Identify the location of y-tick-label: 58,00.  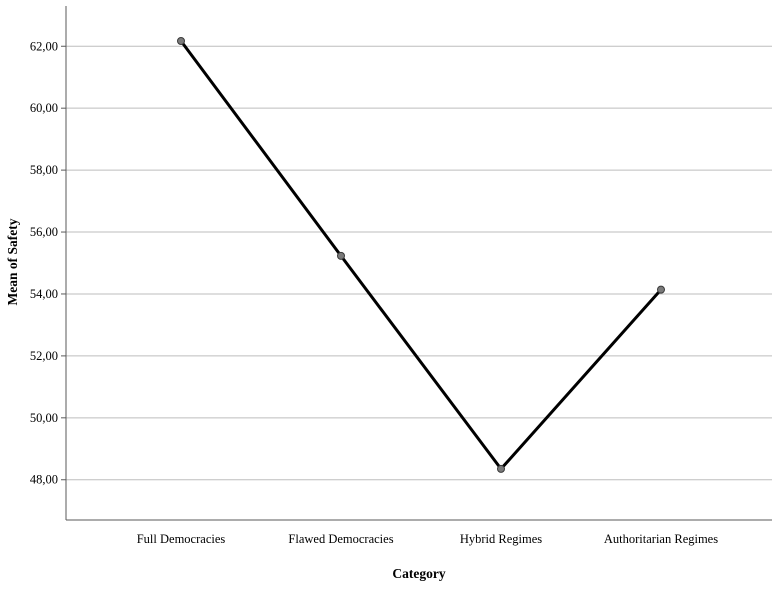
(44, 170).